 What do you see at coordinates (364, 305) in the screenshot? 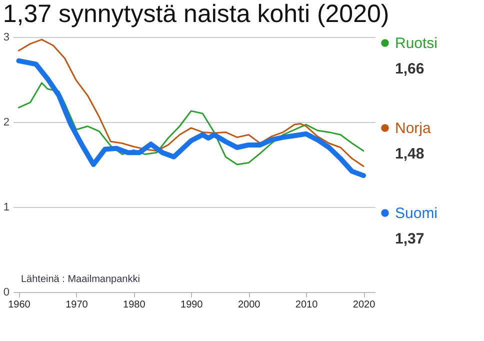
I see `x-tick-label: 2020` at bounding box center [364, 305].